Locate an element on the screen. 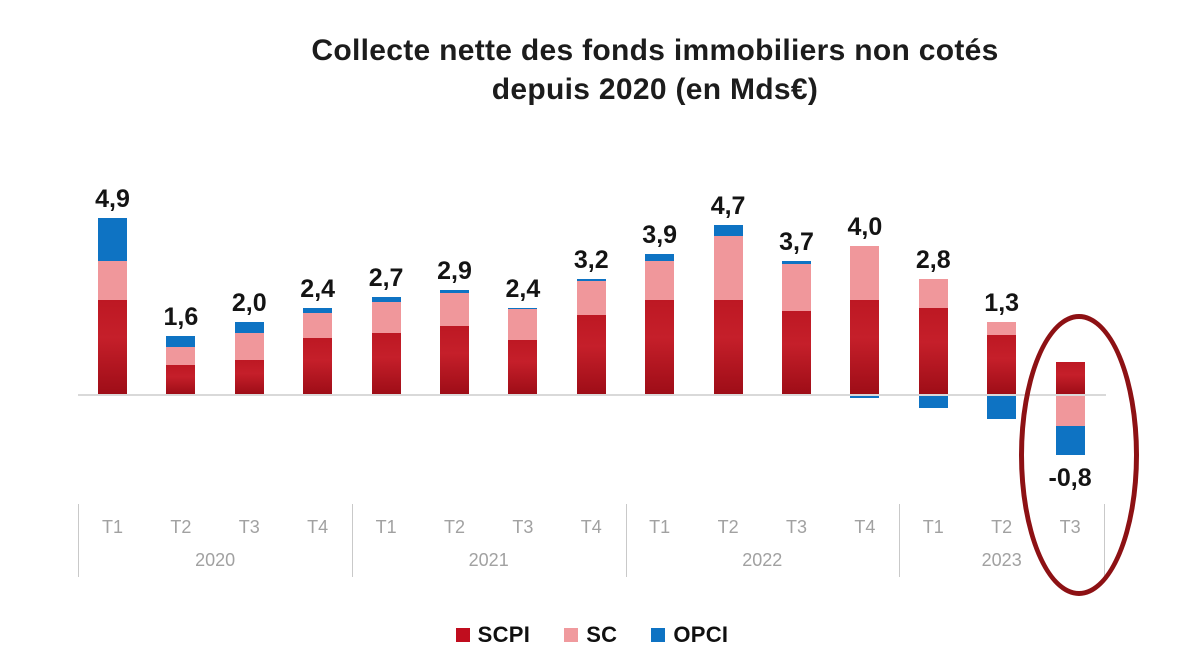  x-axis-year-label: 2021 is located at coordinates (488, 560).